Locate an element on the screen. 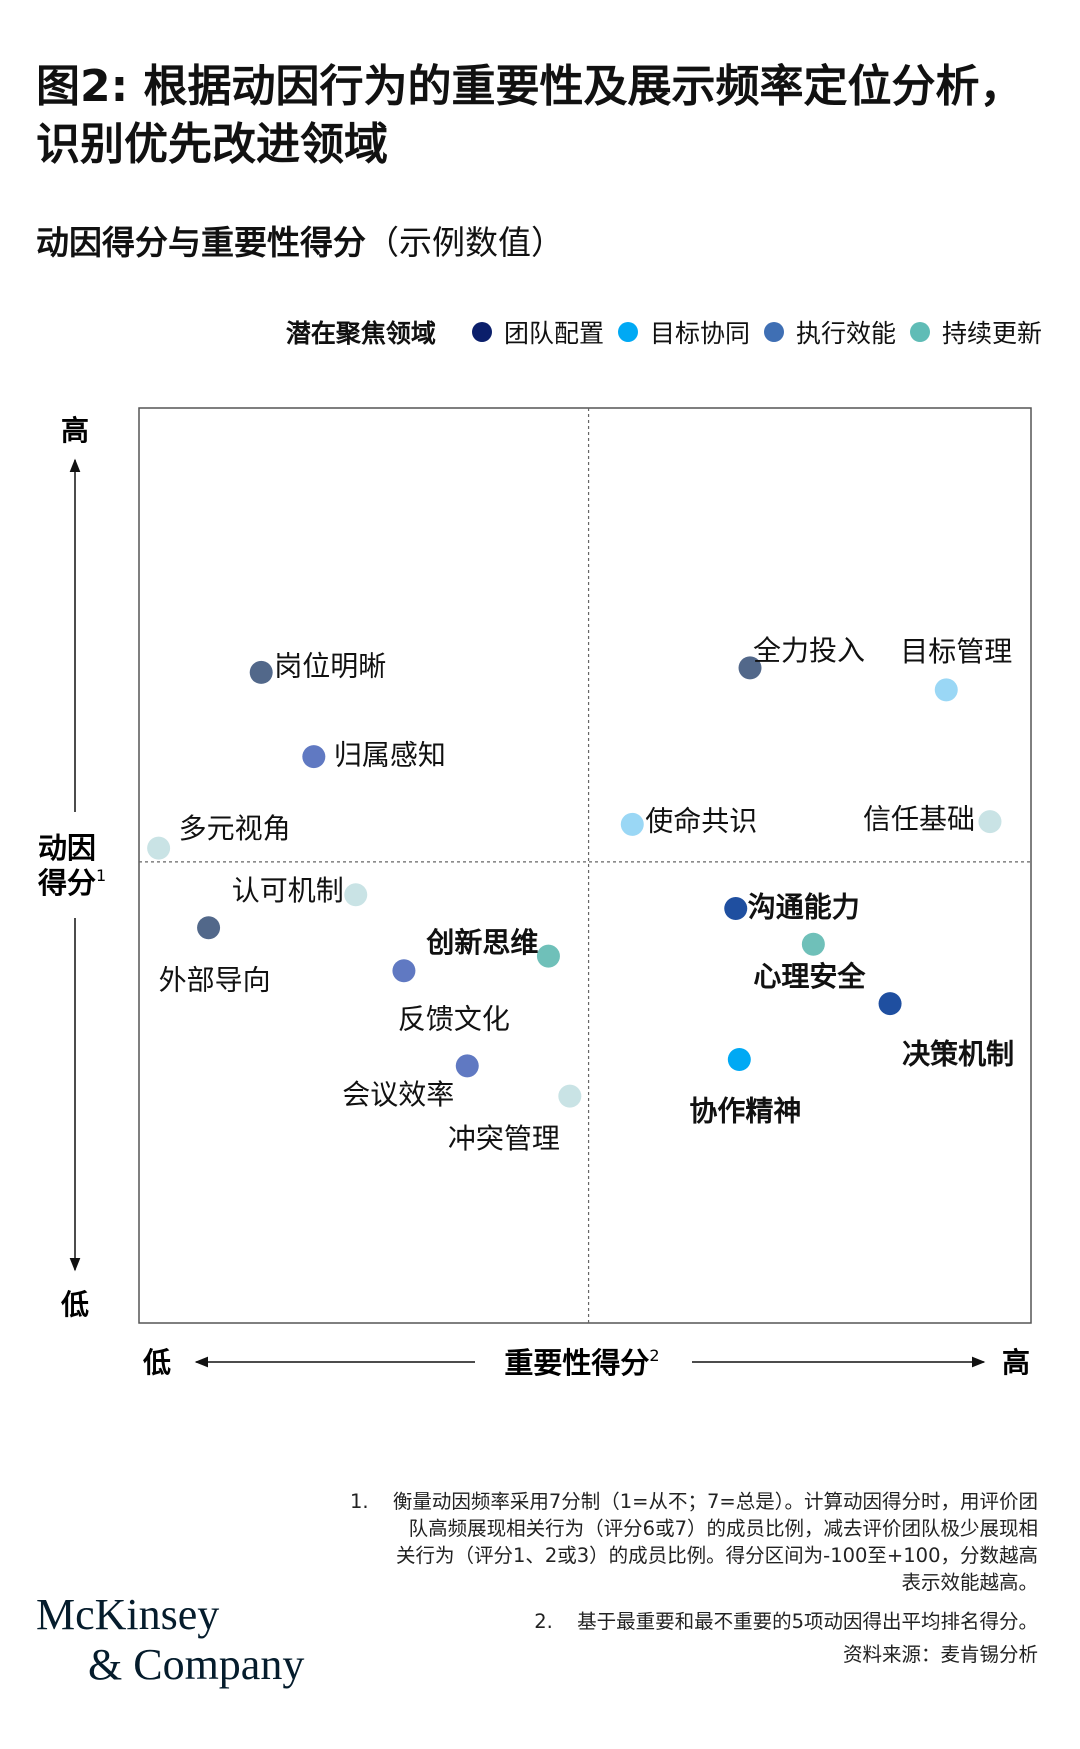  data-label: 信任基础 is located at coordinates (919, 819).